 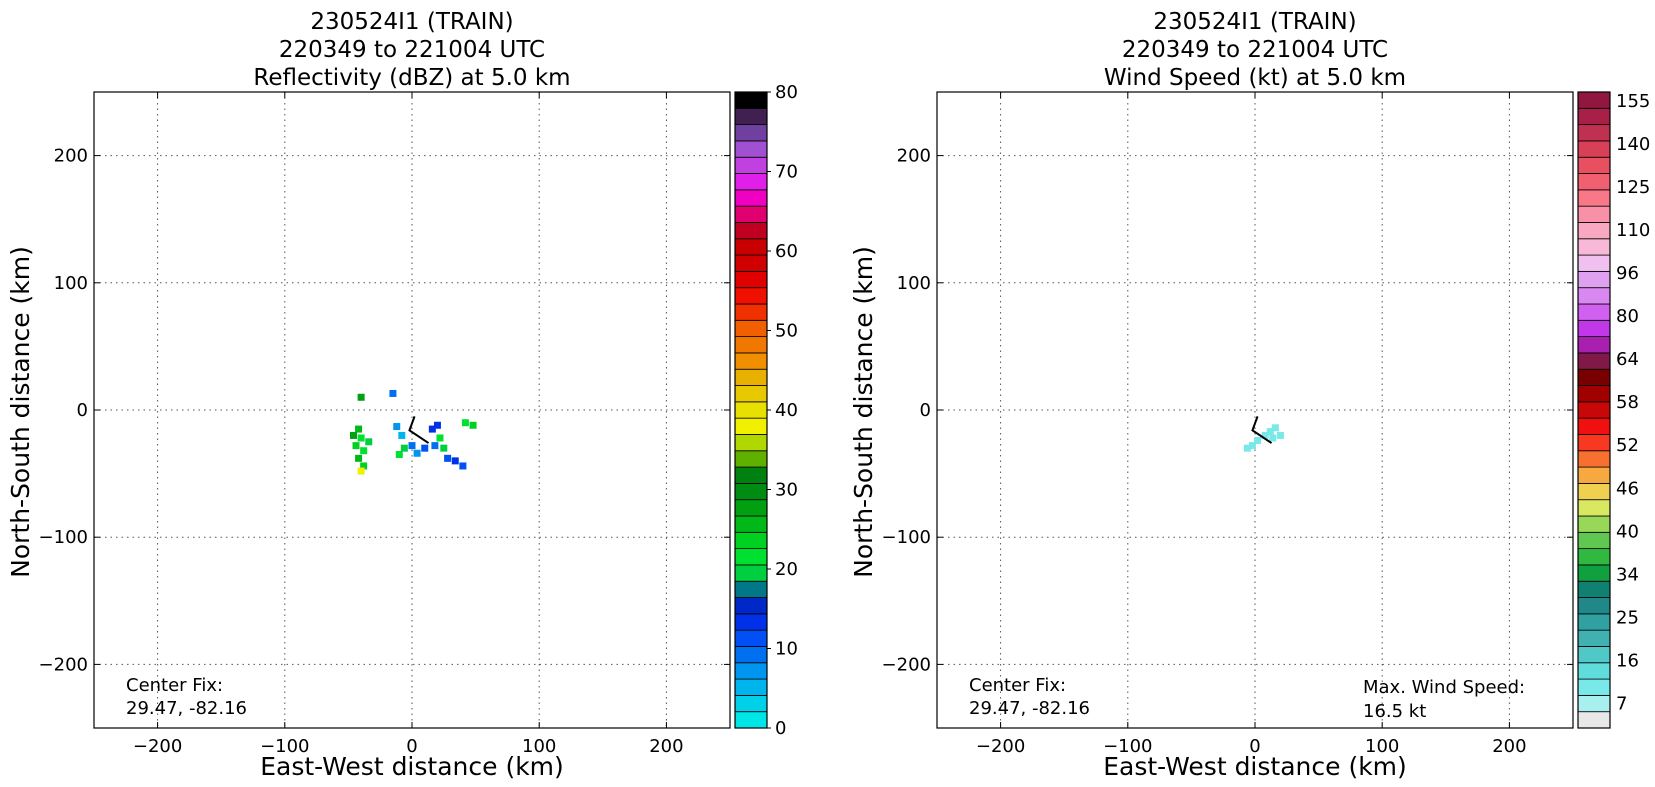 I want to click on right-title-line-2: 220349 to 221004 UTC, so click(x=1255, y=50).